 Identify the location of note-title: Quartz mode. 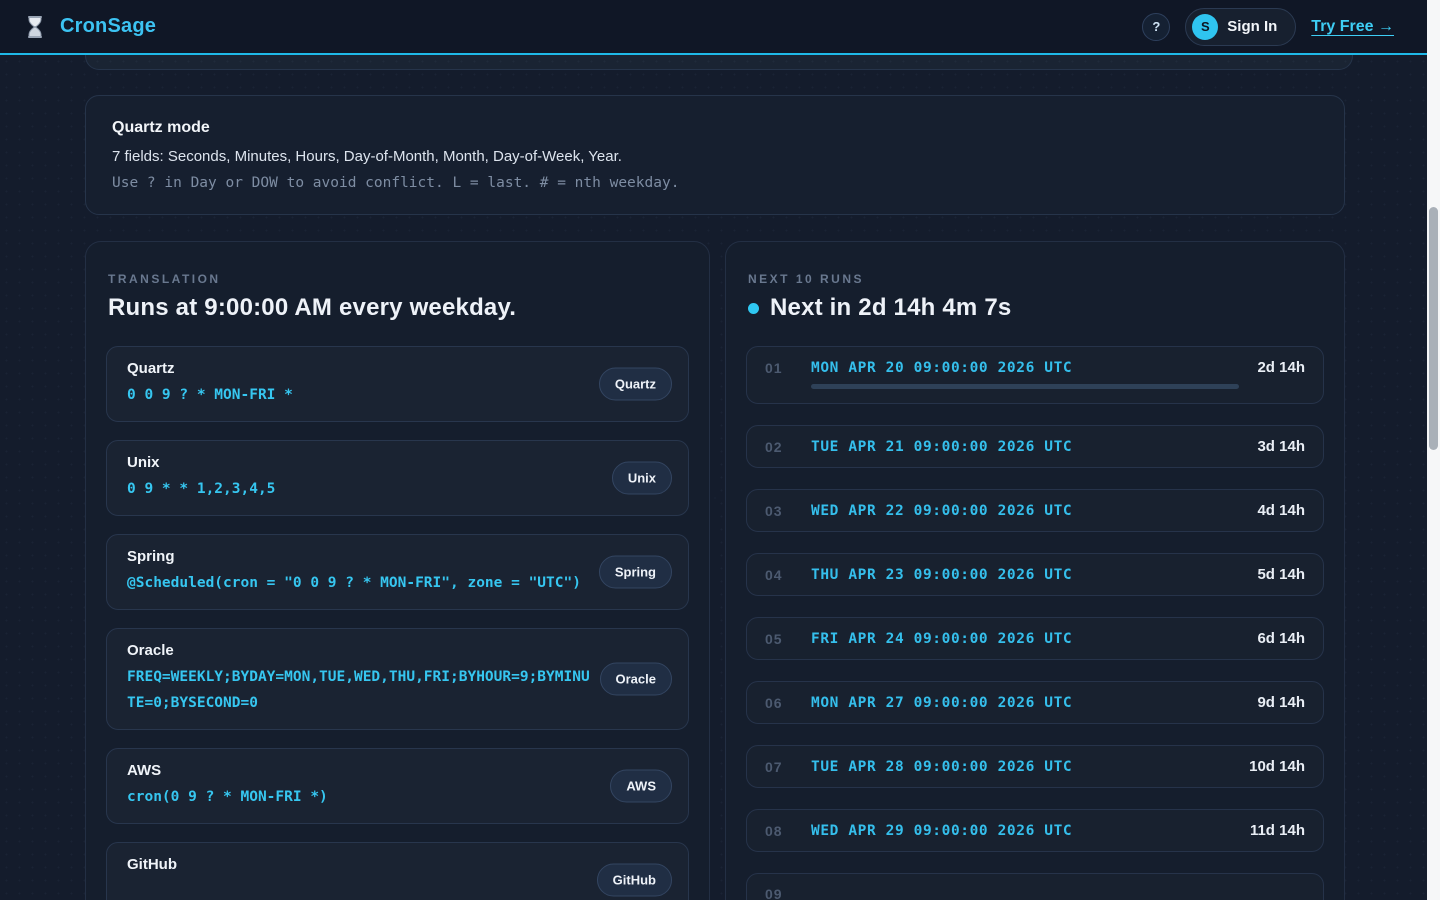
(161, 127).